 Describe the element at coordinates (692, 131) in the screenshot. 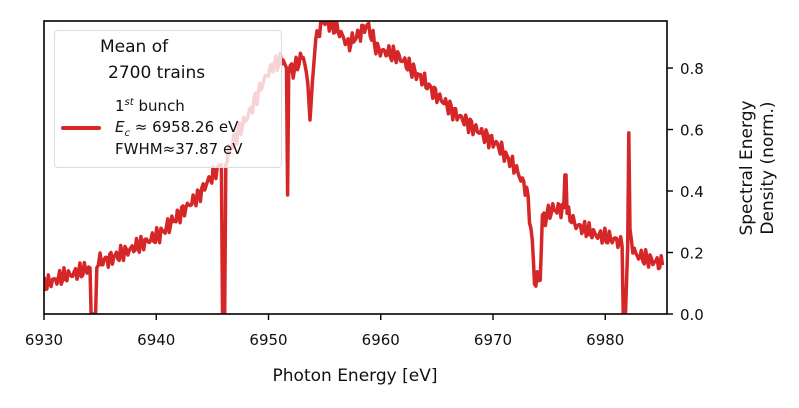

I see `y-tick-label: 0.6` at that location.